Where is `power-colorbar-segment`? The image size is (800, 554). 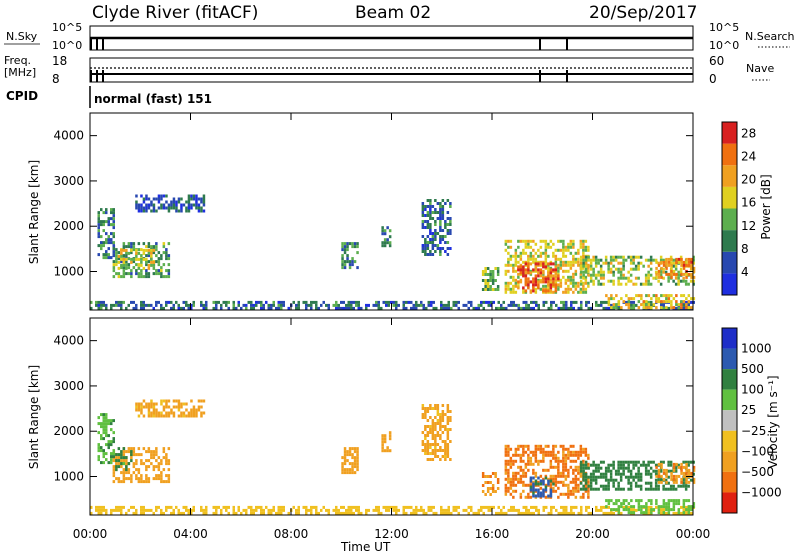
power-colorbar-segment is located at coordinates (729, 262).